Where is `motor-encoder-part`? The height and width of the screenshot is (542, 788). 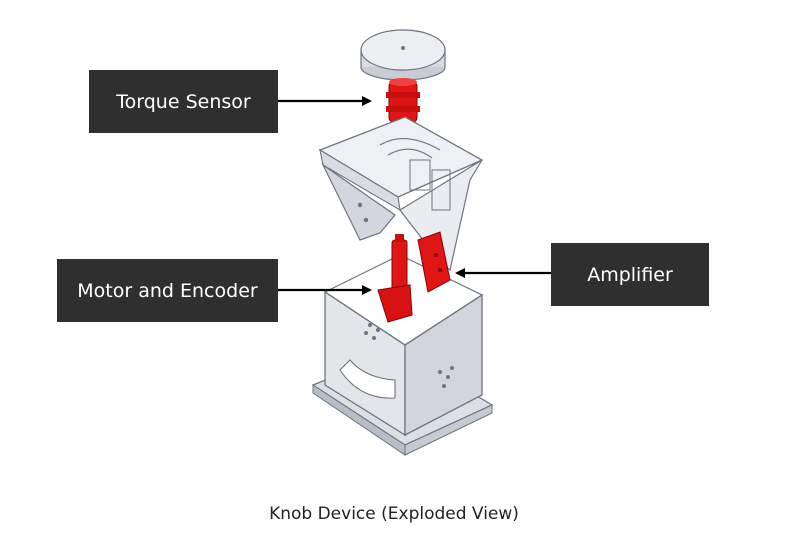
motor-encoder-part is located at coordinates (395, 278).